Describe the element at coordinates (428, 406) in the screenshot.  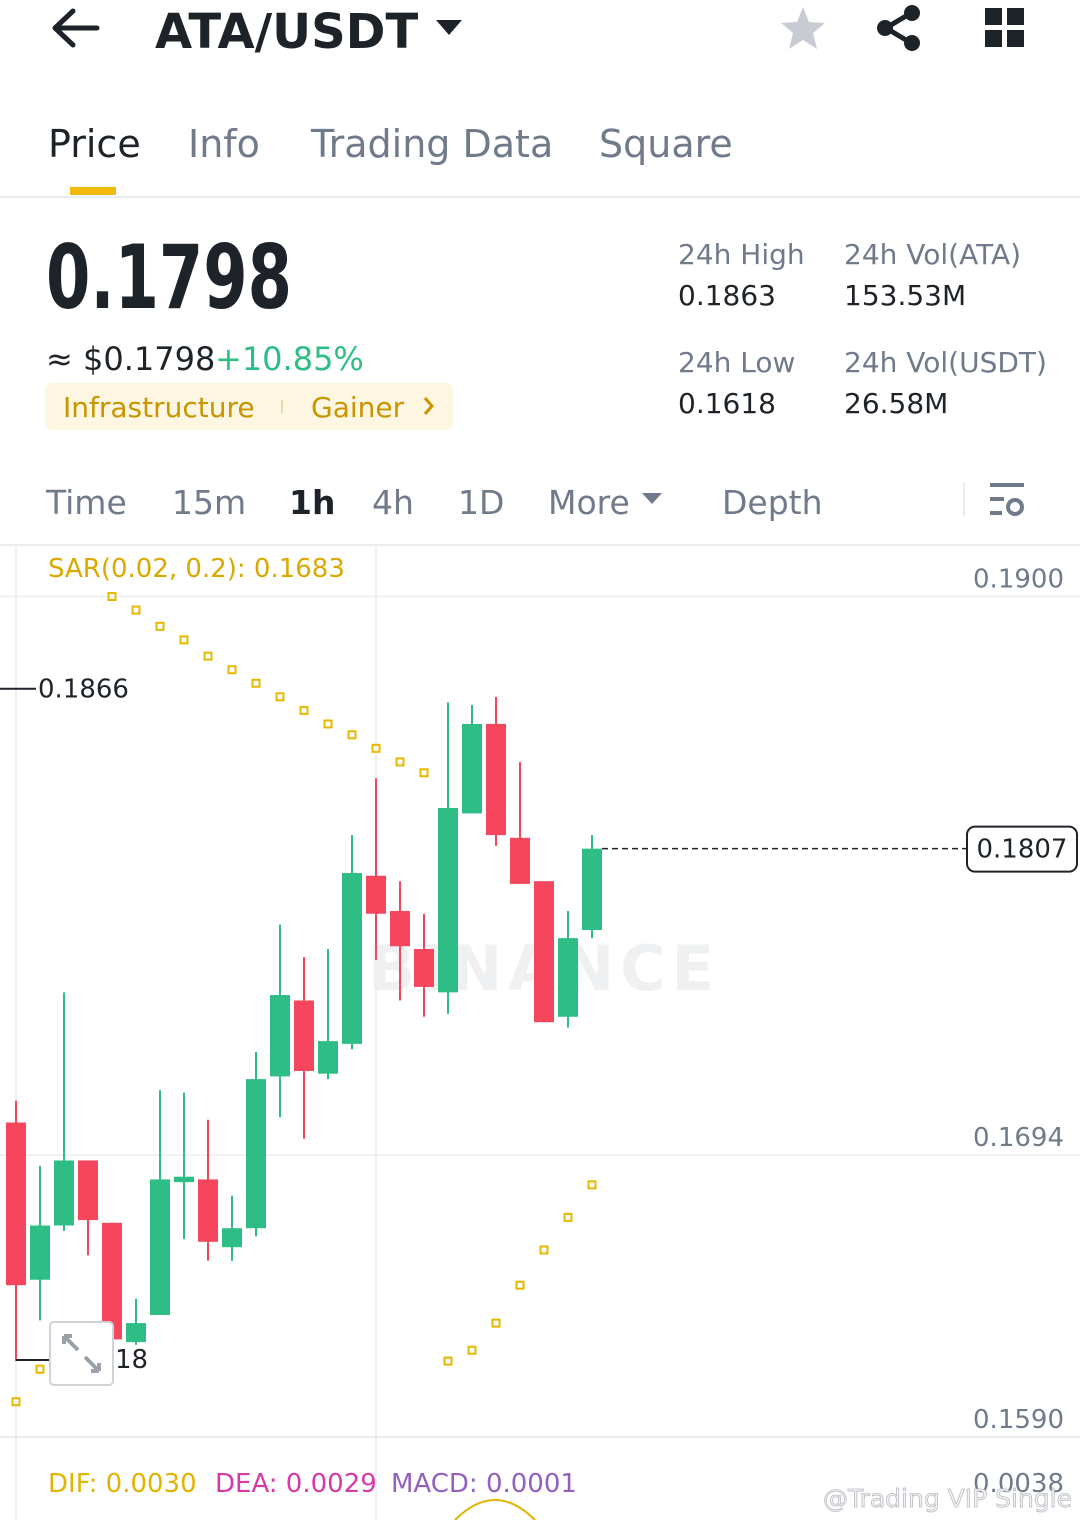
I see `tag-chevron` at that location.